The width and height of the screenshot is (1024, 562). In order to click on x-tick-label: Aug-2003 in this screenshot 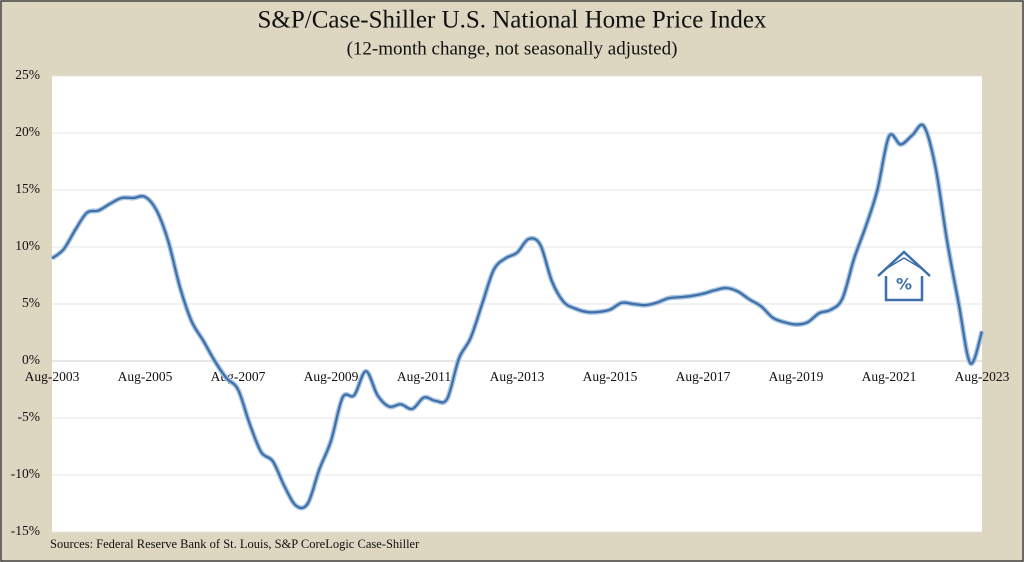, I will do `click(52, 376)`.